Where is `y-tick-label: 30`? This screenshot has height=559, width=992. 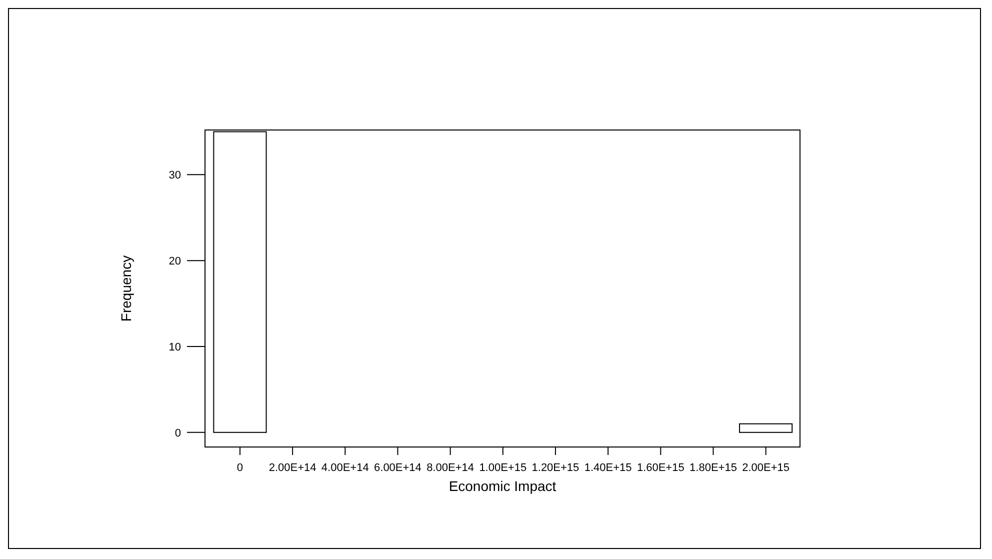
y-tick-label: 30 is located at coordinates (174, 176).